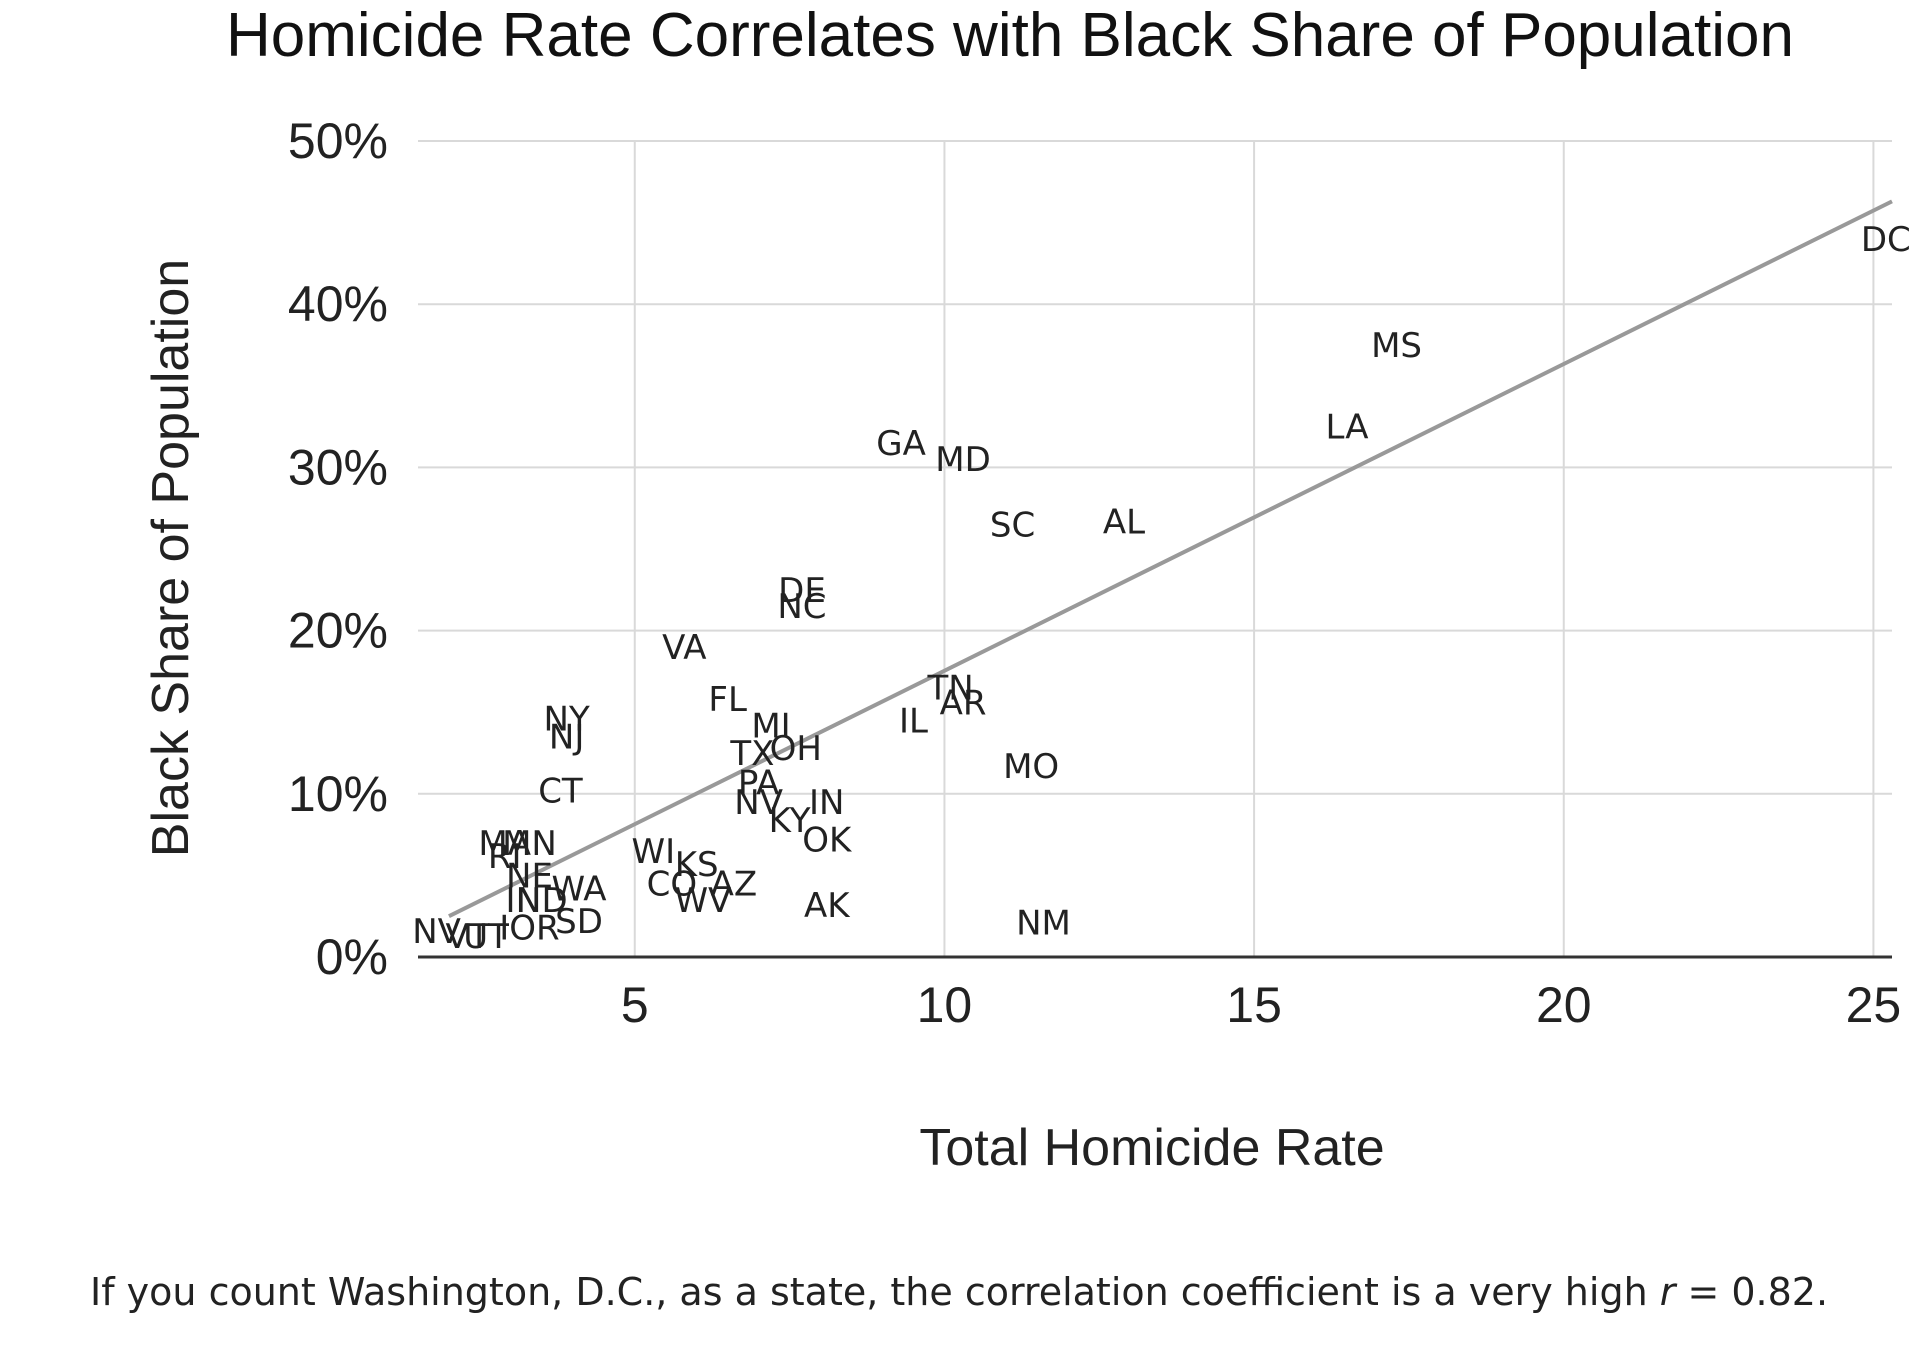 Image resolution: width=1932 pixels, height=1356 pixels. Describe the element at coordinates (734, 885) in the screenshot. I see `point-label-az: AZ` at that location.